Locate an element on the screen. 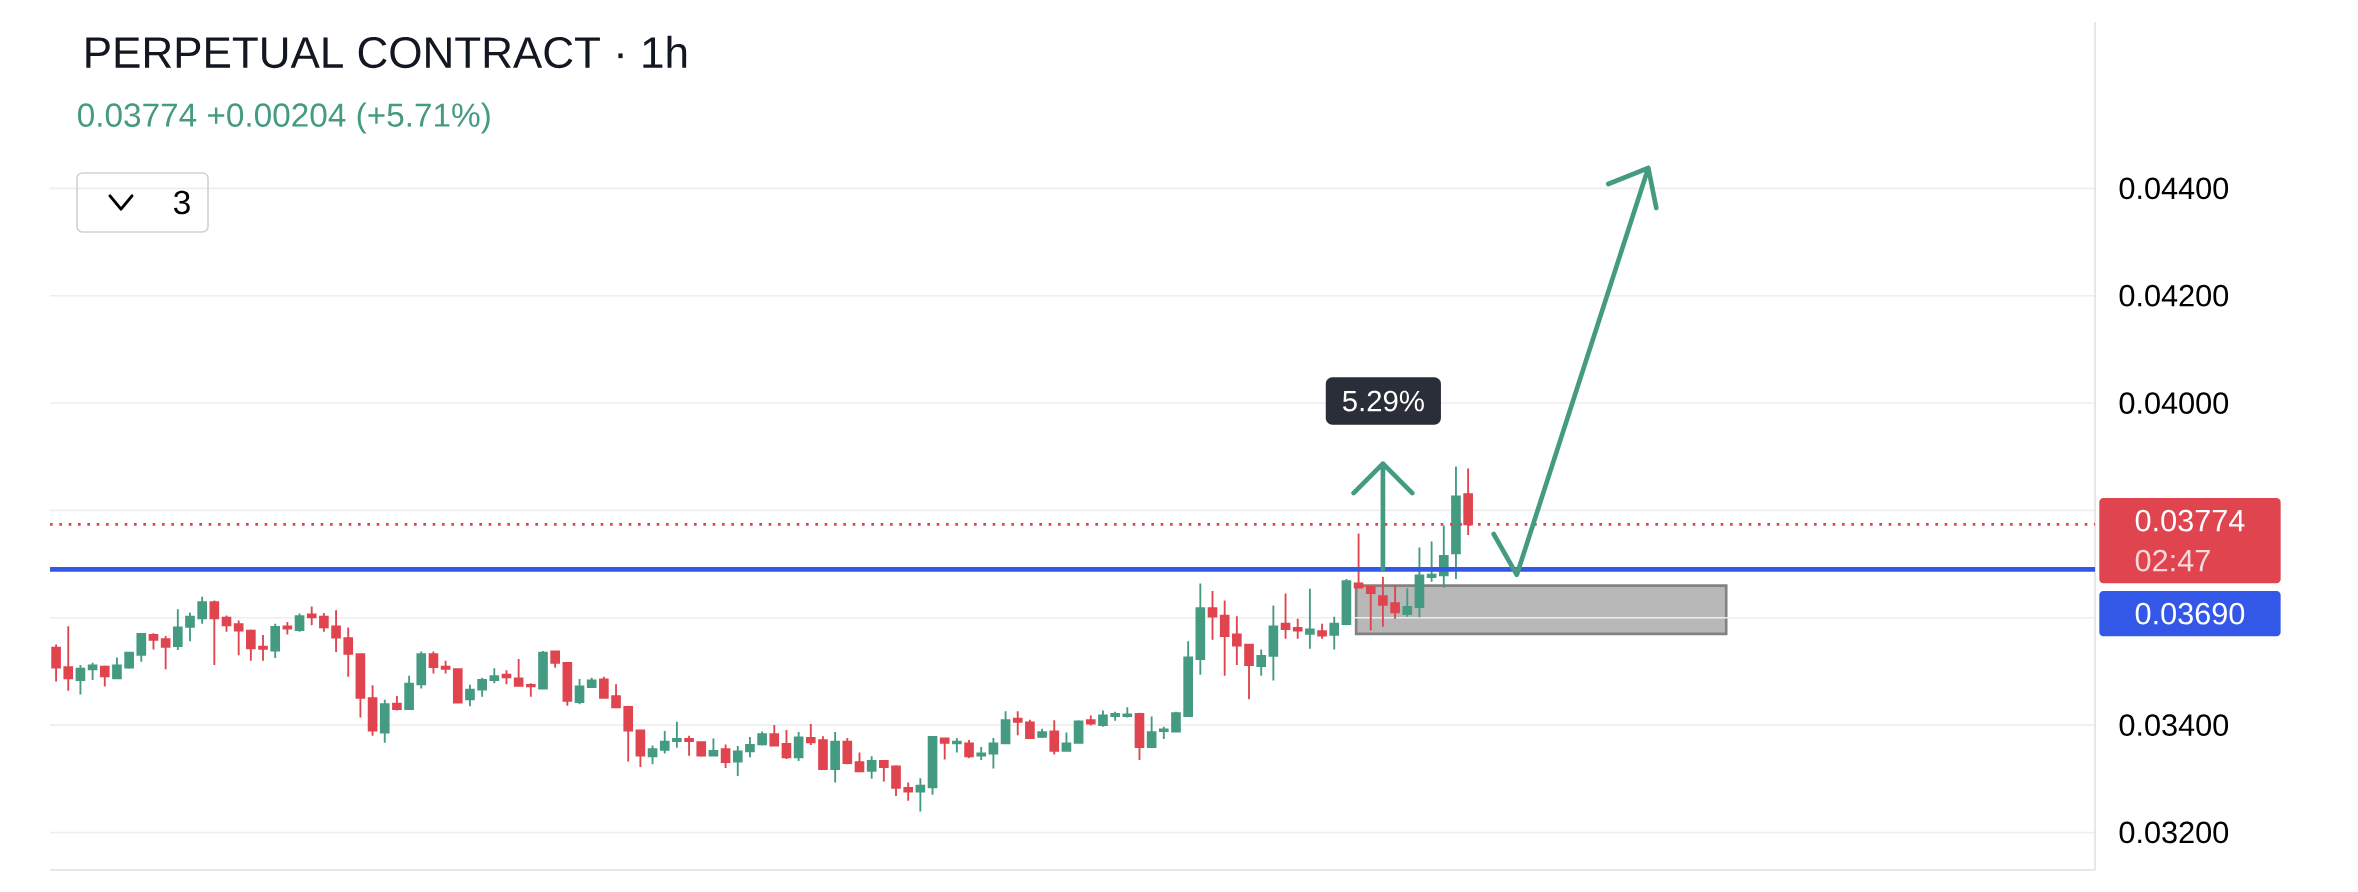  annotation: 3 is located at coordinates (181, 202).